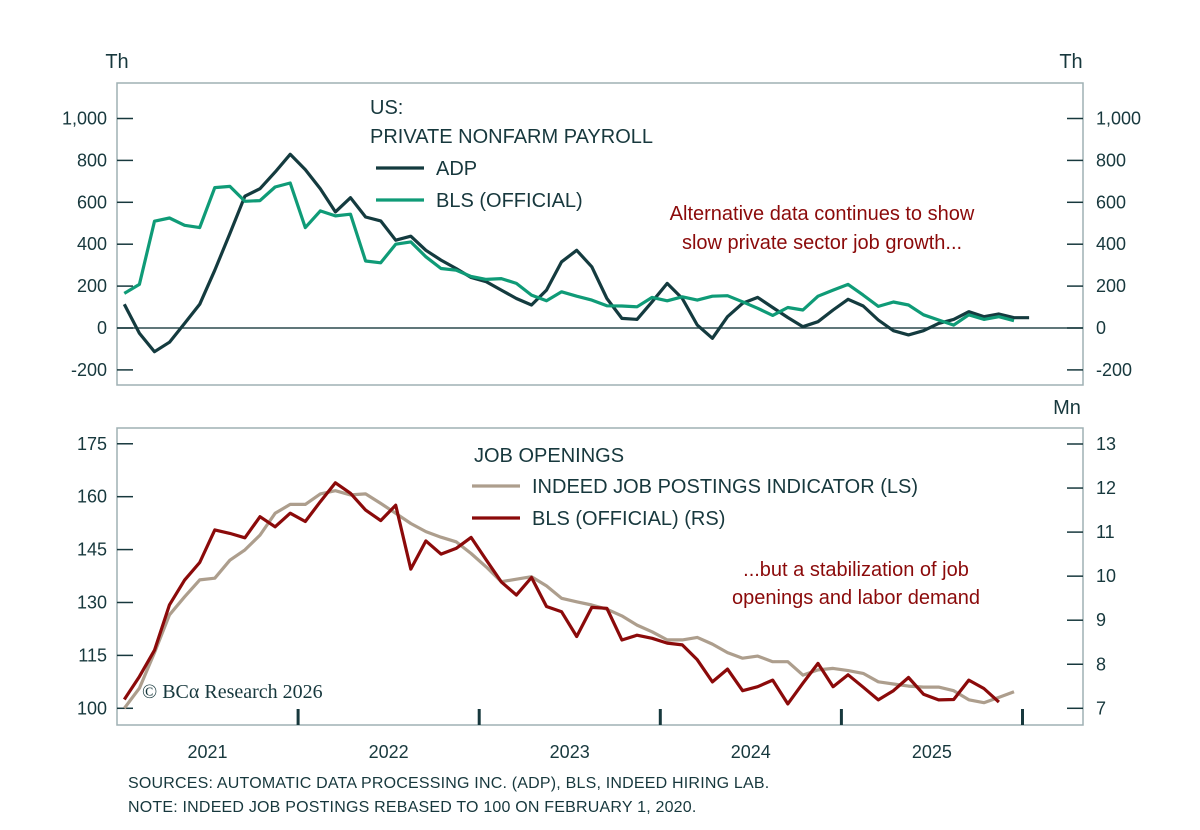 Image resolution: width=1200 pixels, height=830 pixels. What do you see at coordinates (102, 328) in the screenshot?
I see `y-tick-label-left: 0` at bounding box center [102, 328].